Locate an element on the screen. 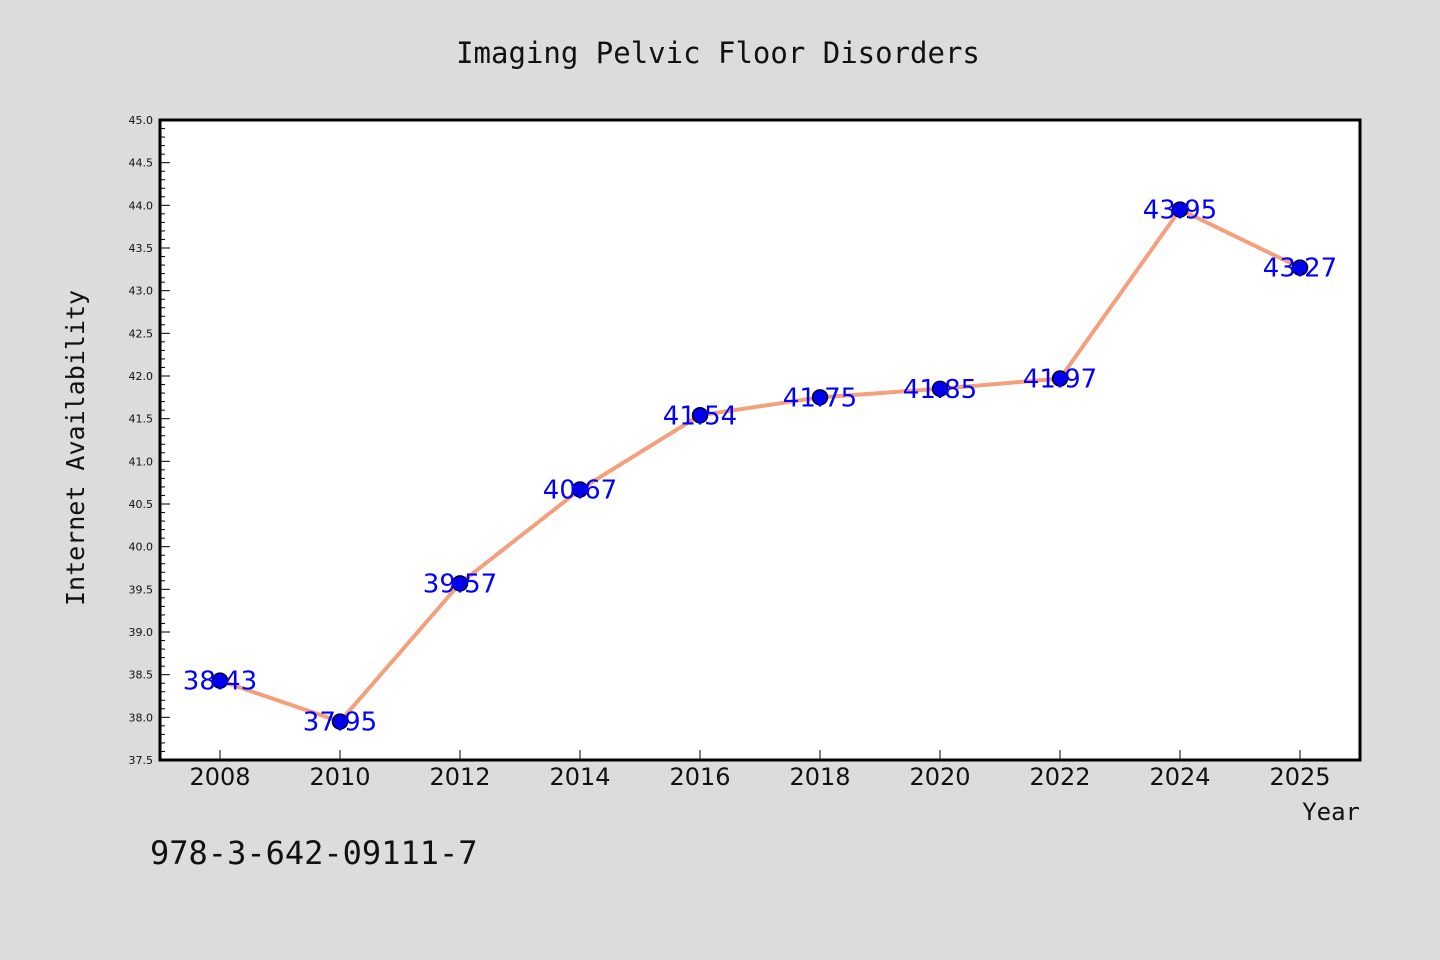  chart-title: Imaging Pelvic Floor Disorders is located at coordinates (718, 53).